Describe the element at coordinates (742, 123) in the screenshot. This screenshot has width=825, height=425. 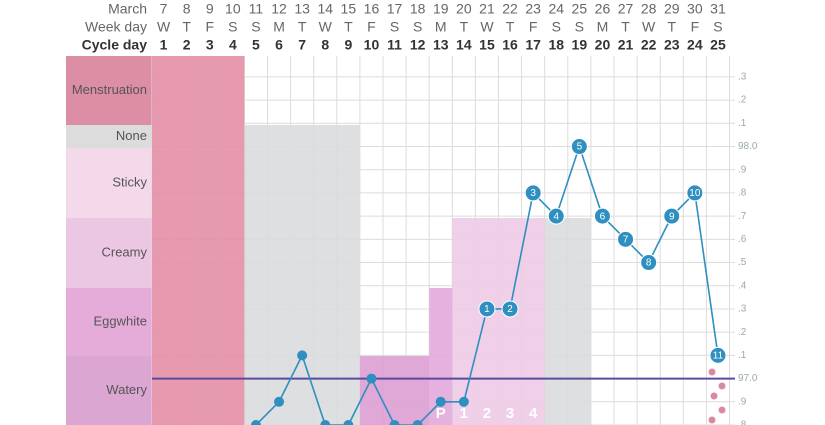
I see `y-tick-label: .1` at that location.